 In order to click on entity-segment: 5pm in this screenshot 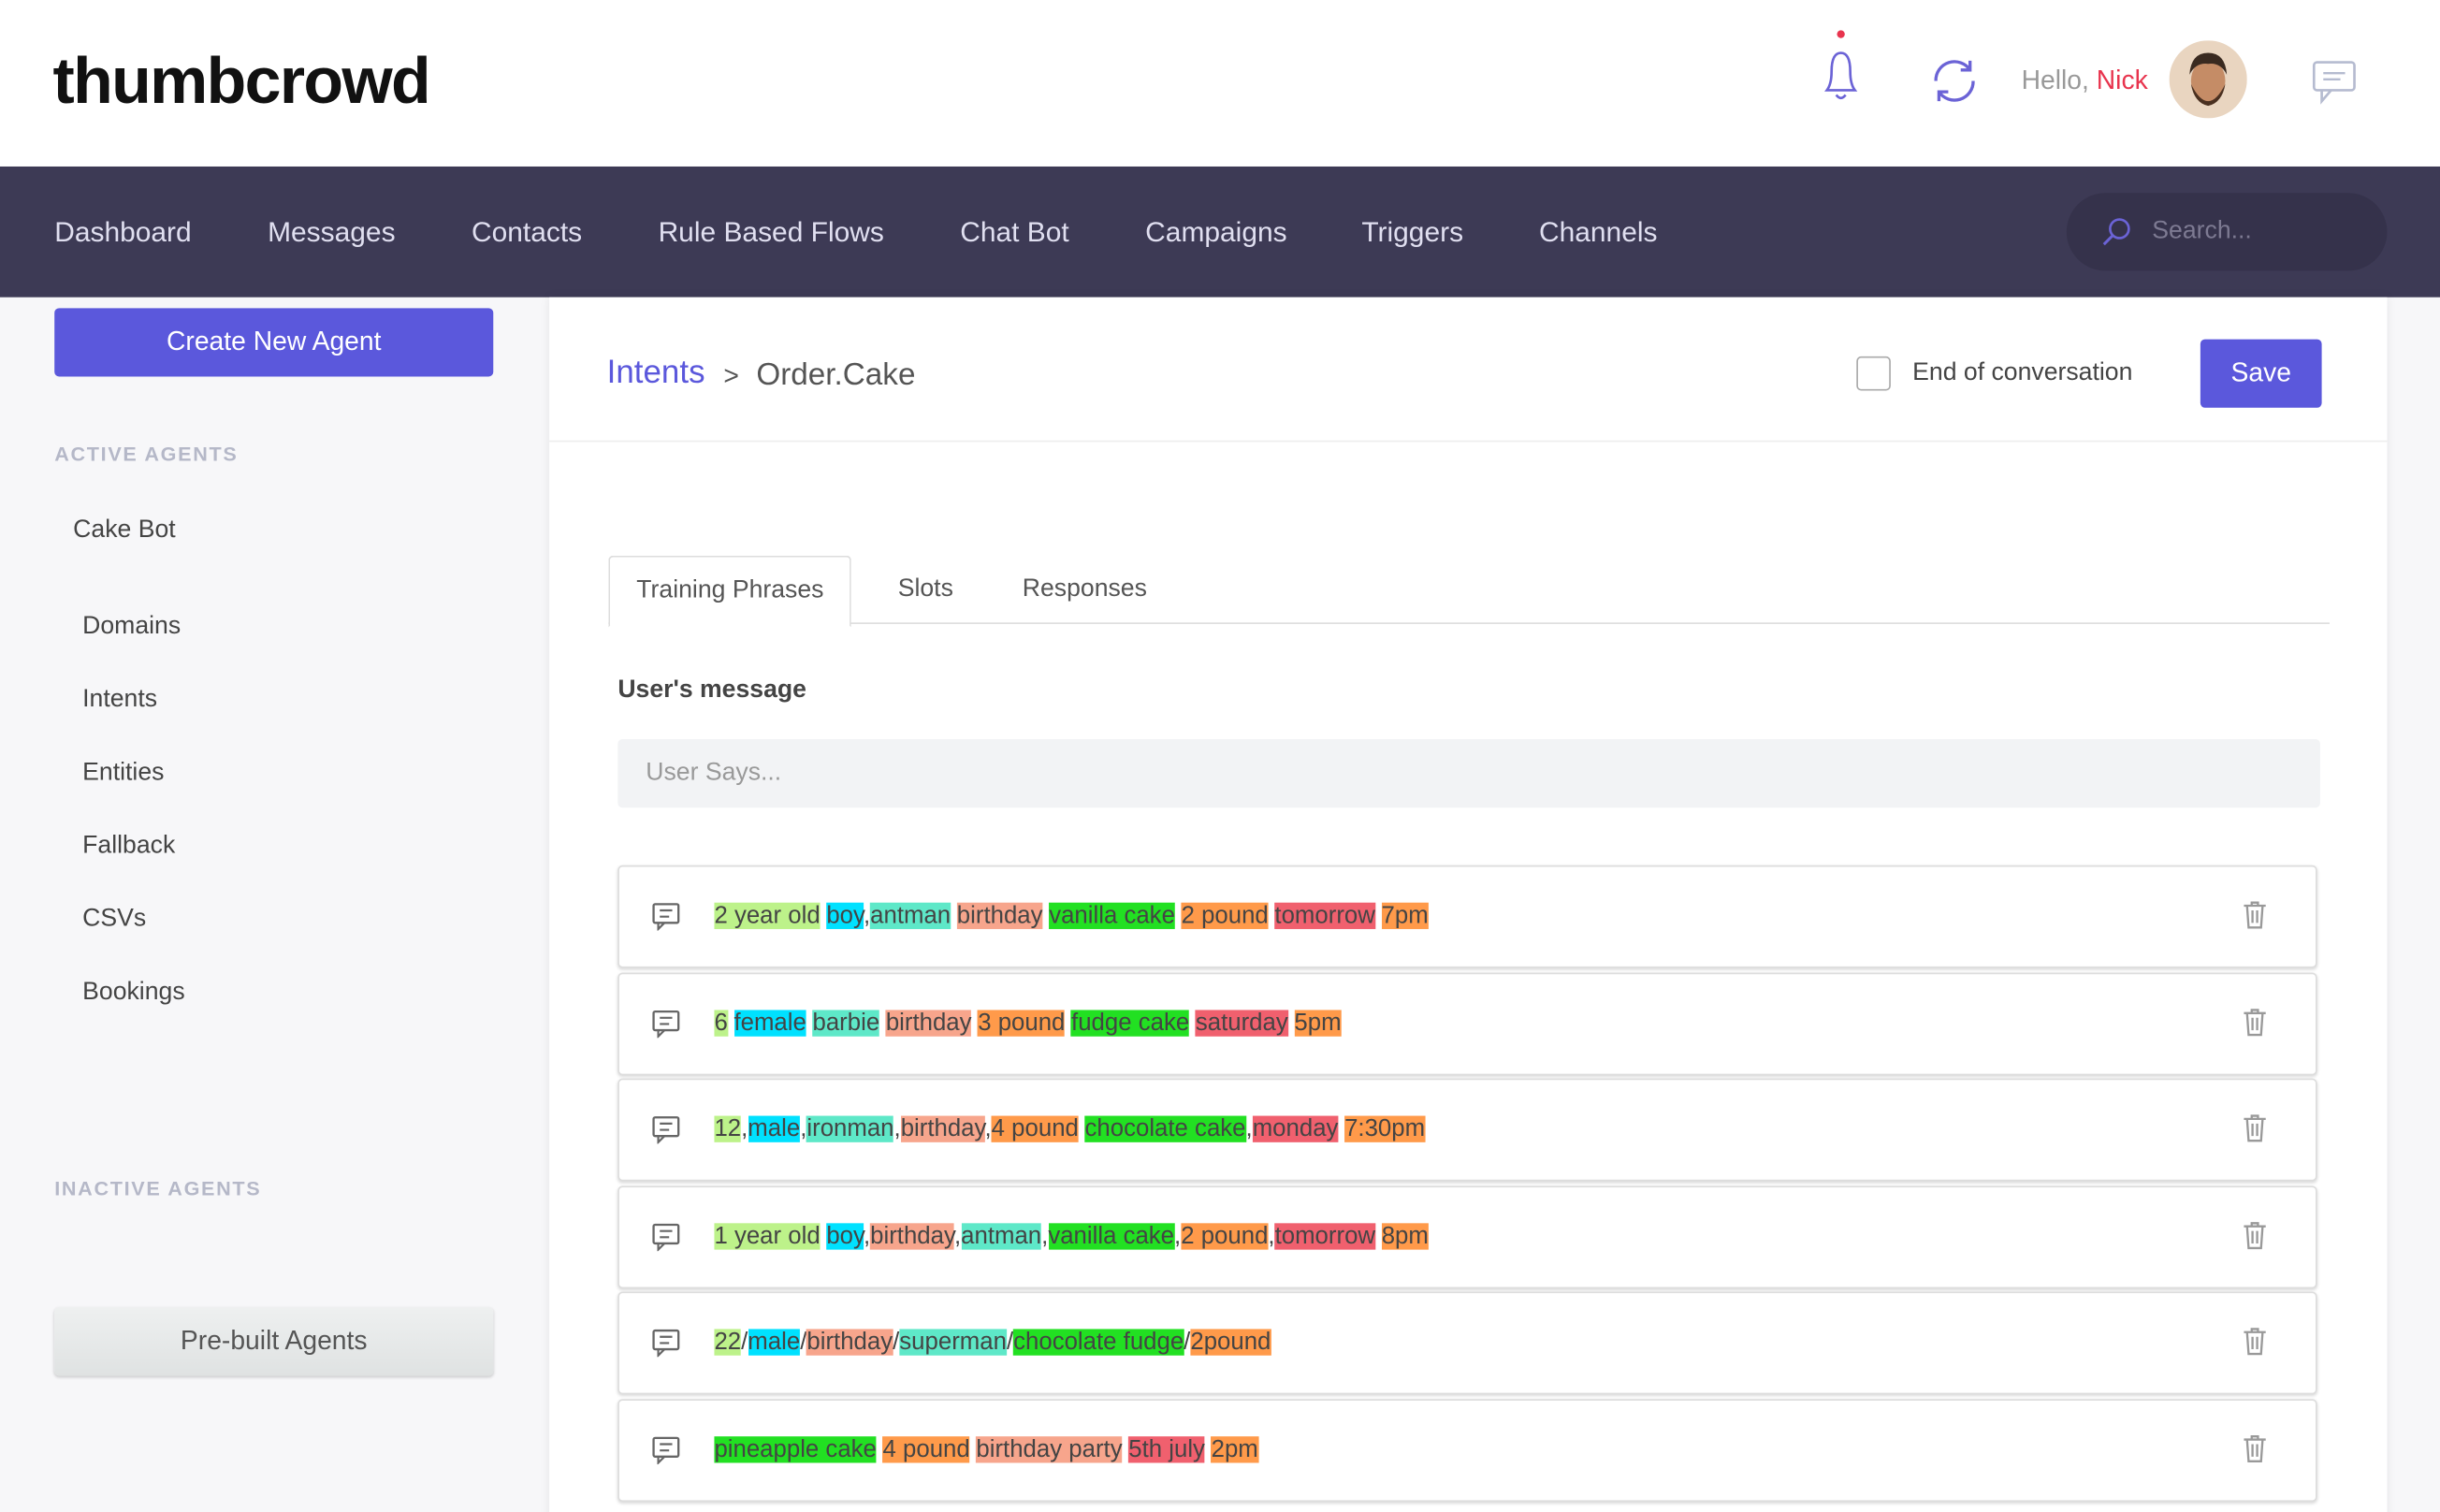, I will do `click(1318, 1022)`.